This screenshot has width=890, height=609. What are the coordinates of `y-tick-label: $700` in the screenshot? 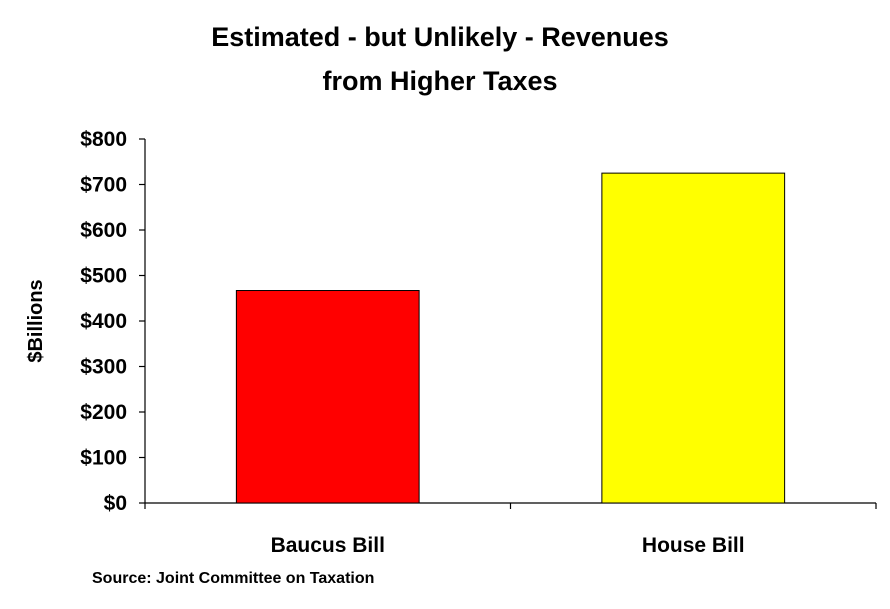 It's located at (103, 185).